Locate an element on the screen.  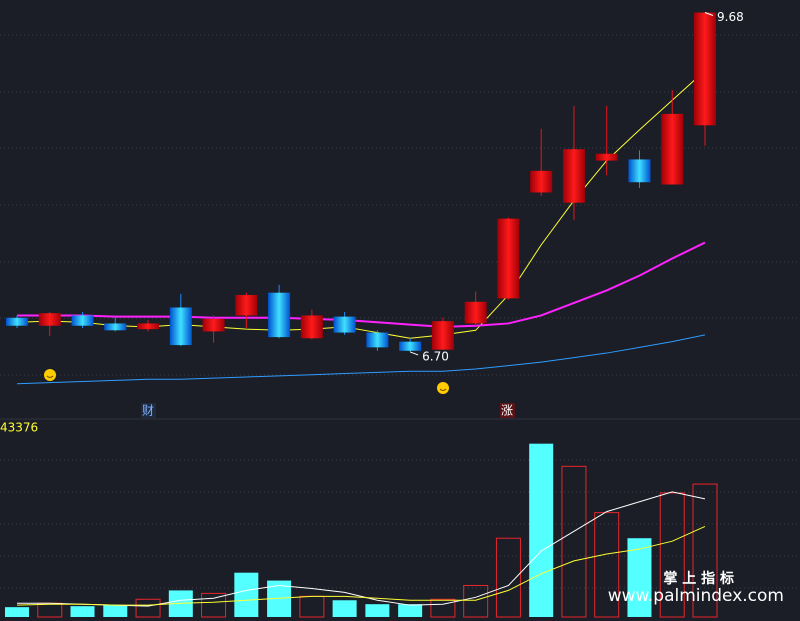
y-tick-label: 43376 is located at coordinates (19, 428).